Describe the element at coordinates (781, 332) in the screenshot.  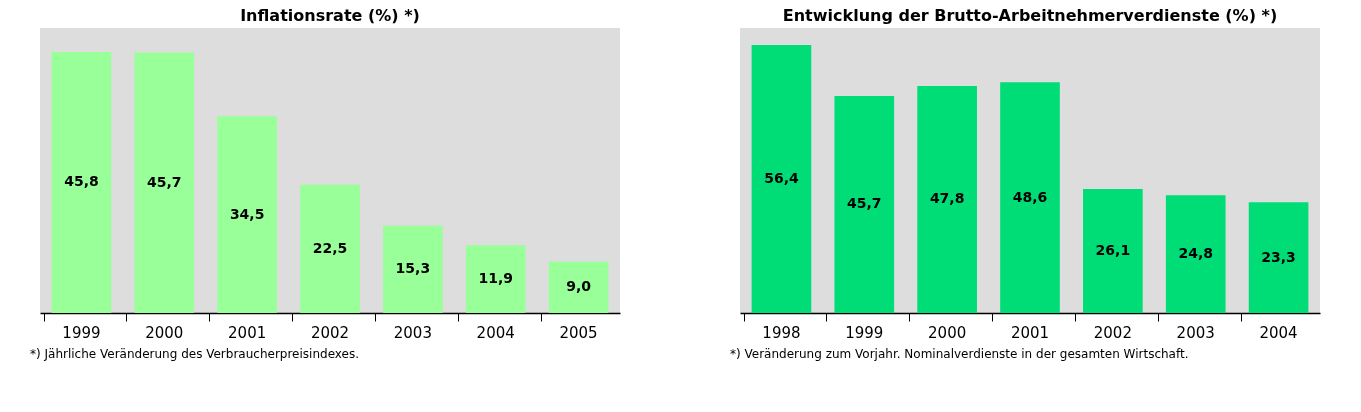
I see `x-tick-label: 1998` at that location.